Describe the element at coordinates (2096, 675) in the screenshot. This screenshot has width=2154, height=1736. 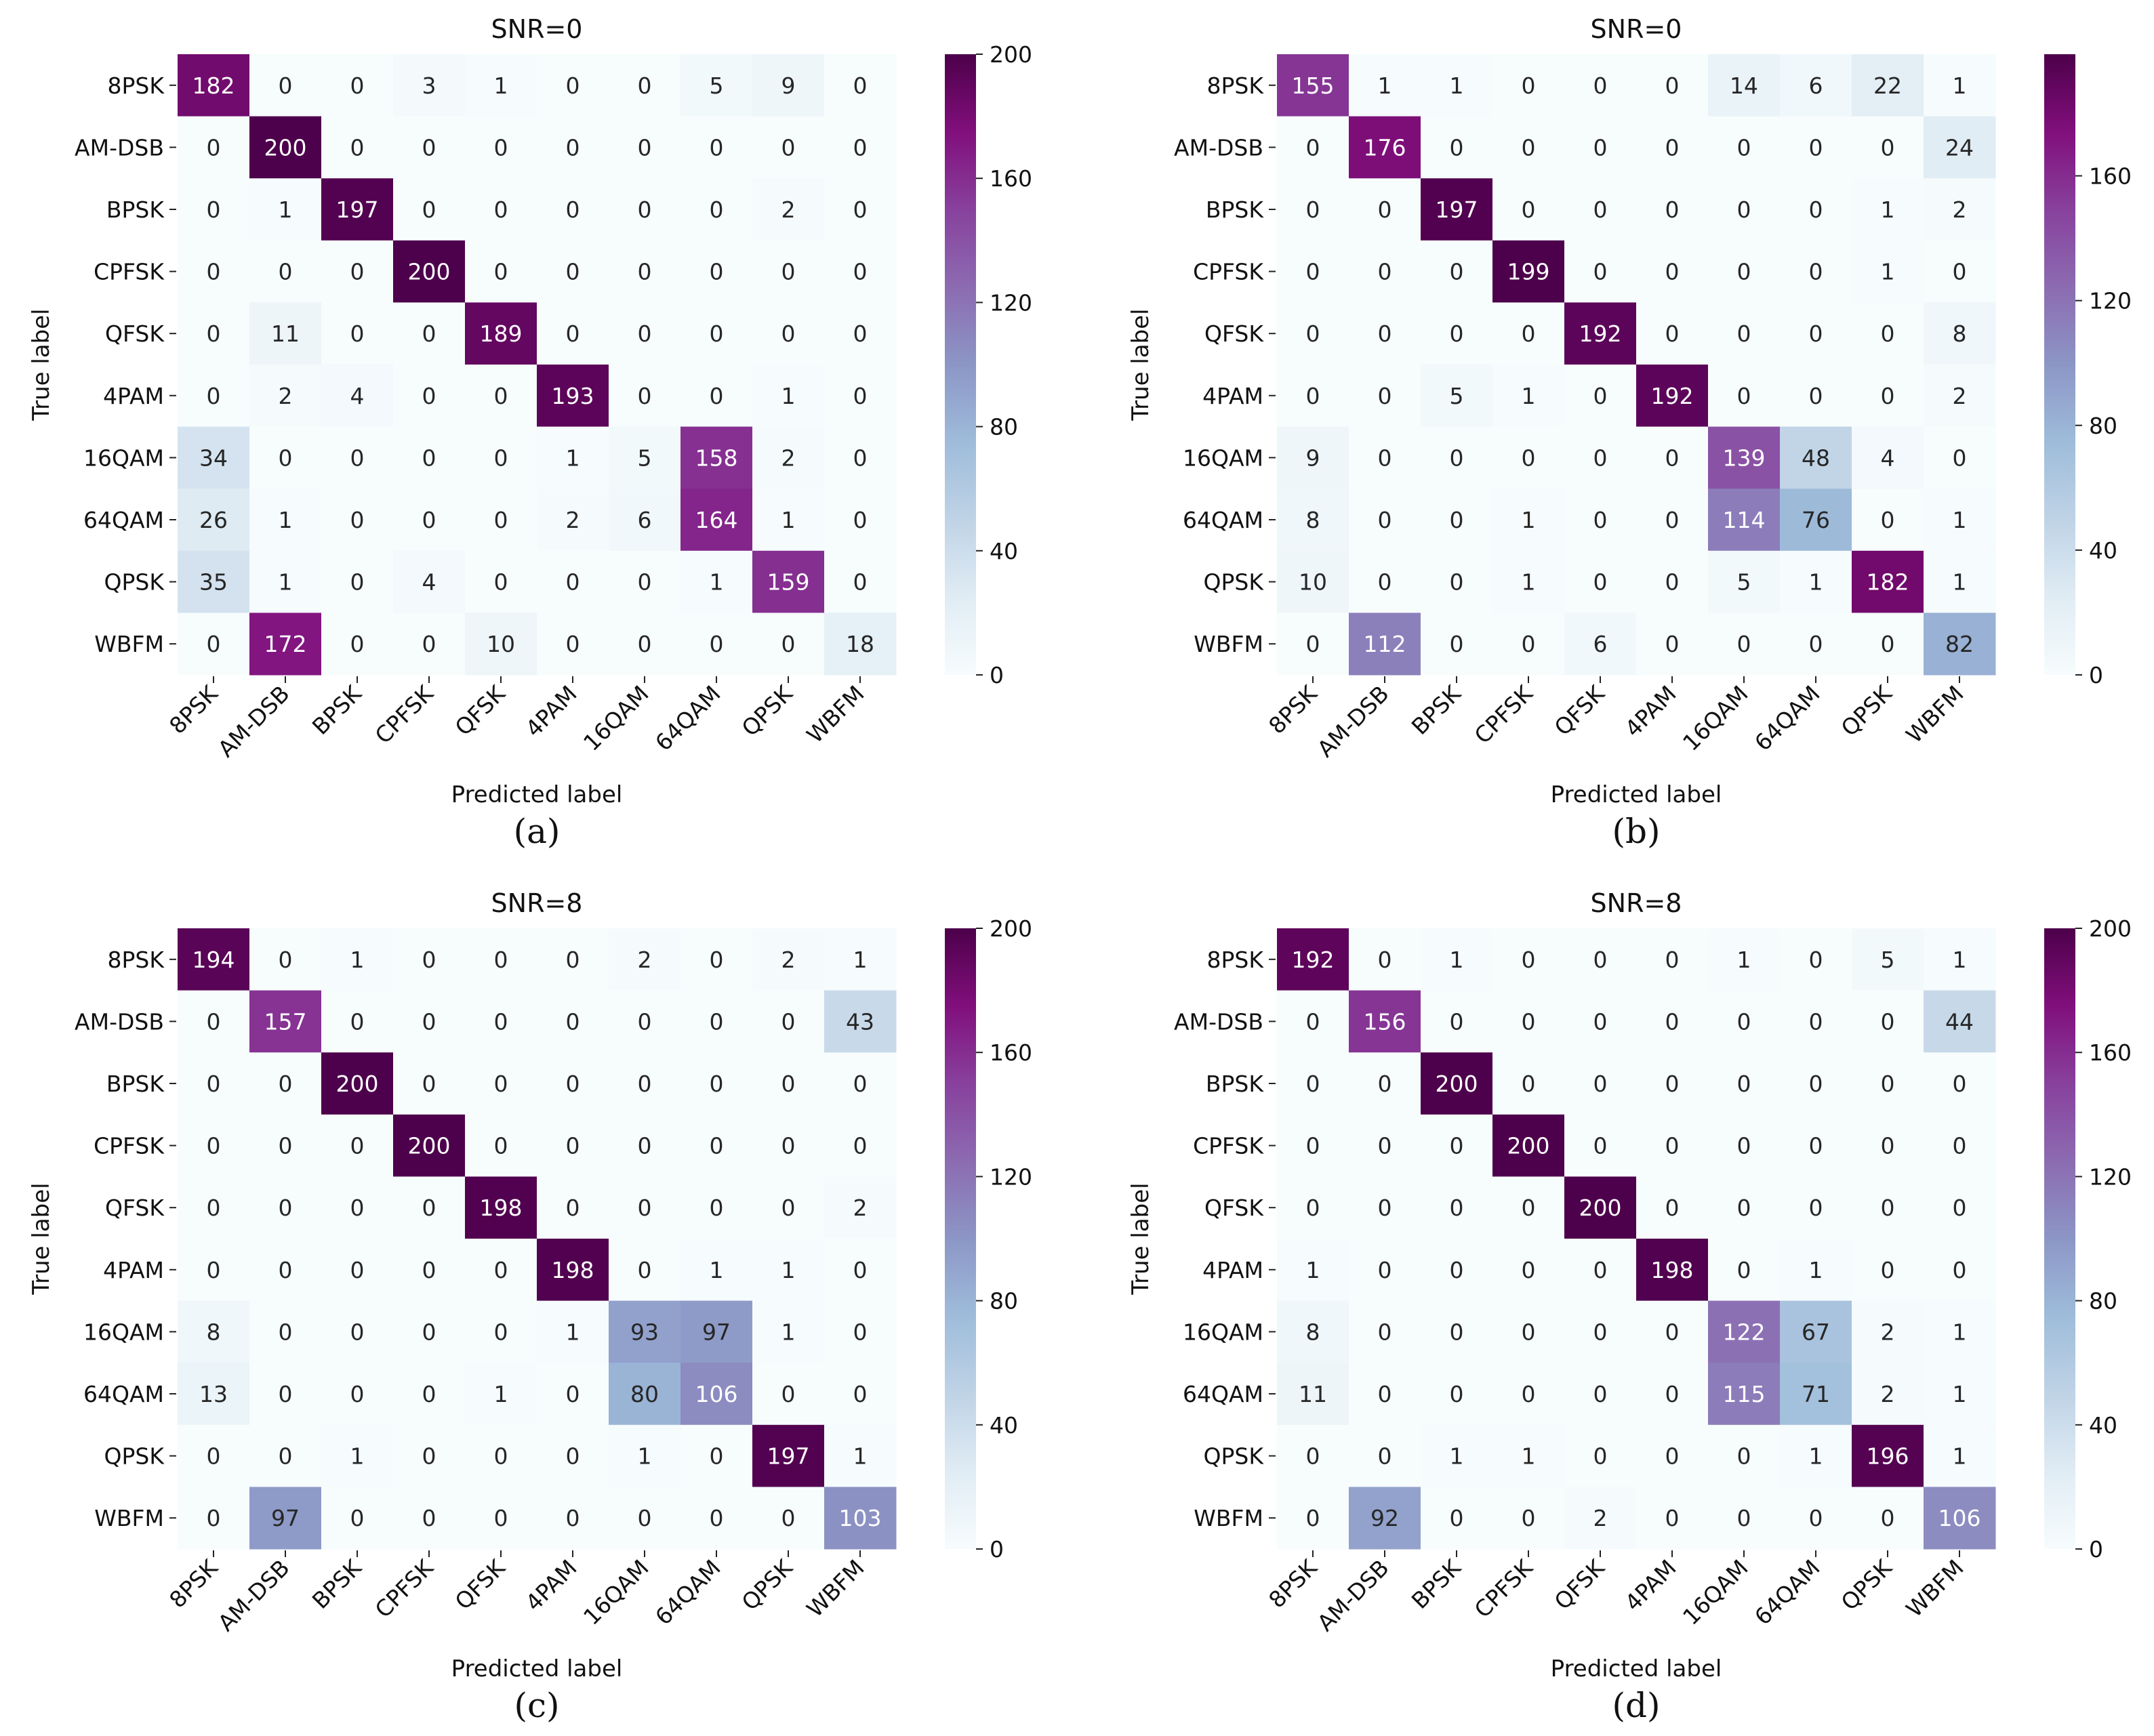
I see `colorbar-tick-label: 0` at that location.